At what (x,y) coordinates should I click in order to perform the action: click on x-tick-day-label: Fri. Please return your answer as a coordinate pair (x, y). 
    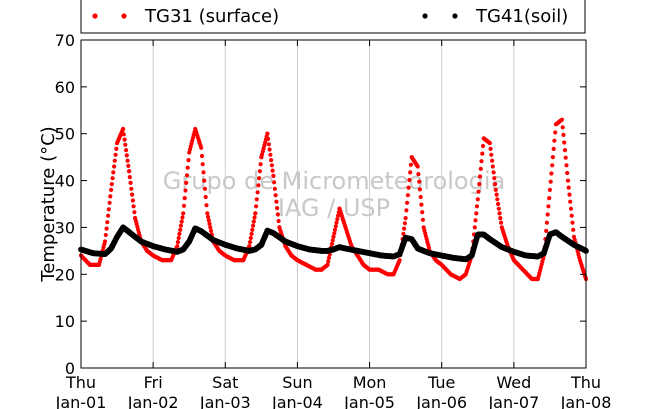
    Looking at the image, I should click on (153, 382).